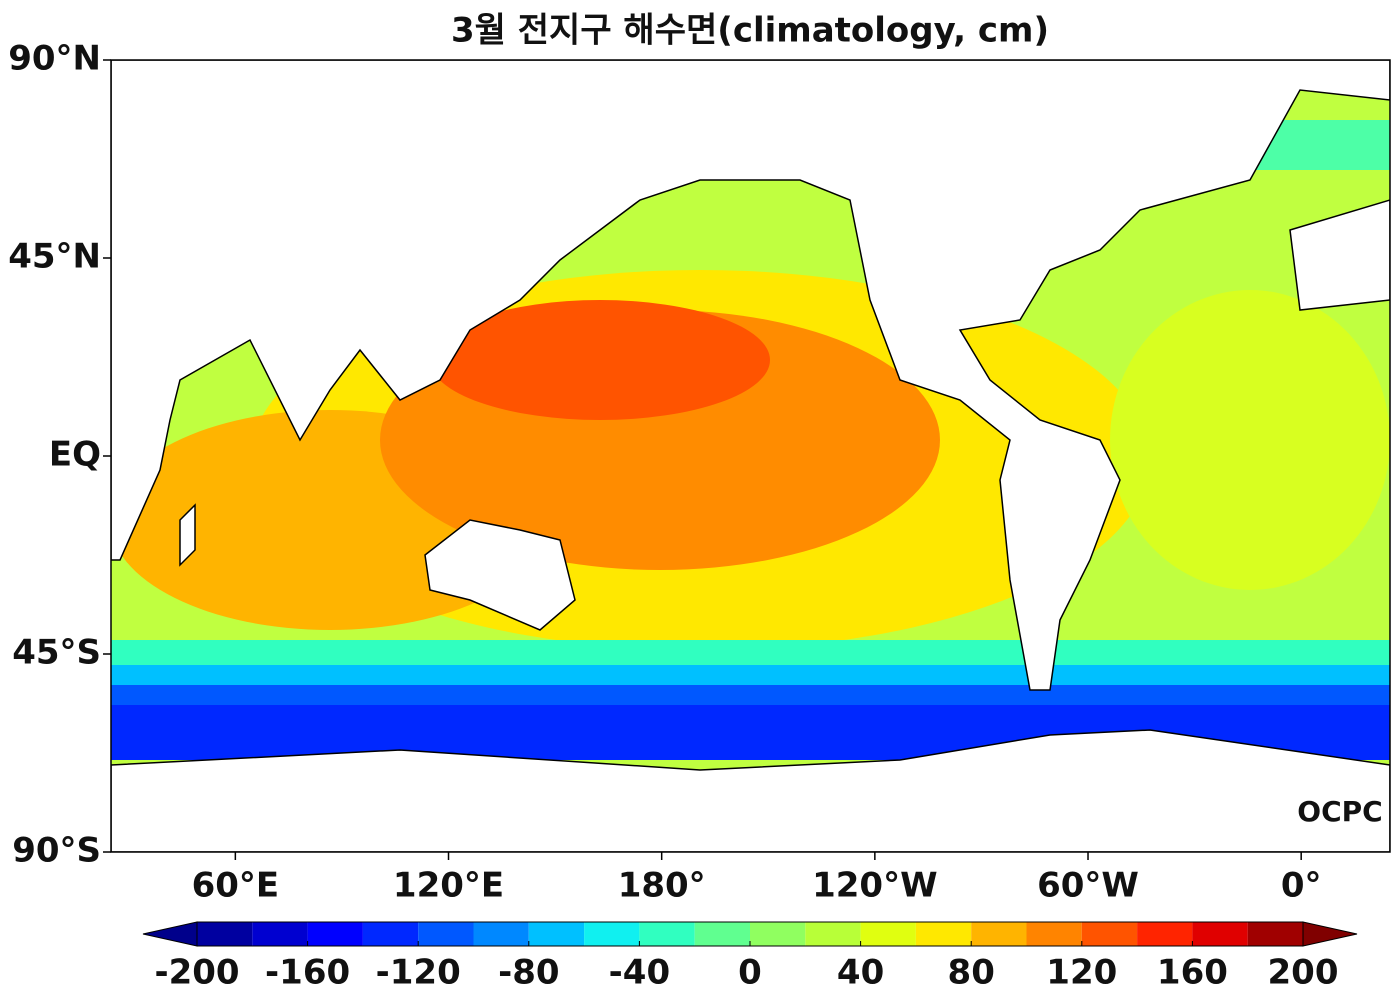  I want to click on y-tick-label: 90°S, so click(56, 851).